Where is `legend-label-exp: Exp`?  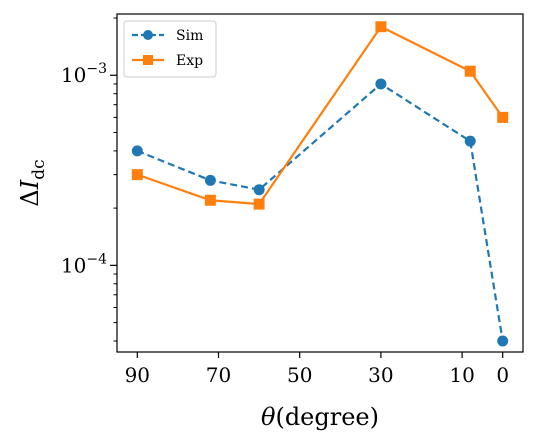
legend-label-exp: Exp is located at coordinates (189, 61).